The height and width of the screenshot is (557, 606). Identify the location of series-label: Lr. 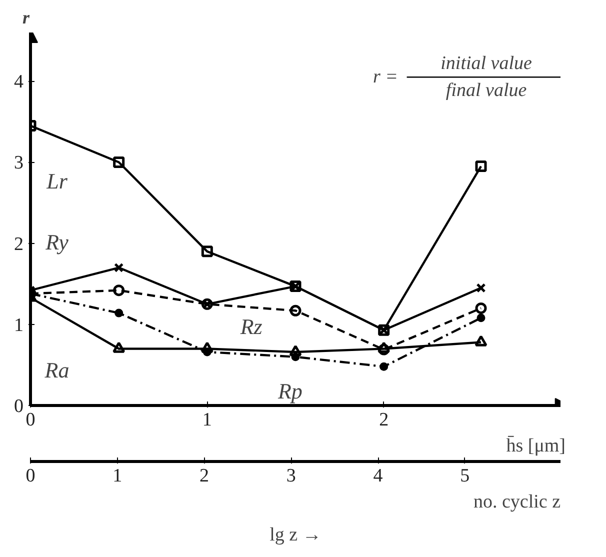
(57, 181).